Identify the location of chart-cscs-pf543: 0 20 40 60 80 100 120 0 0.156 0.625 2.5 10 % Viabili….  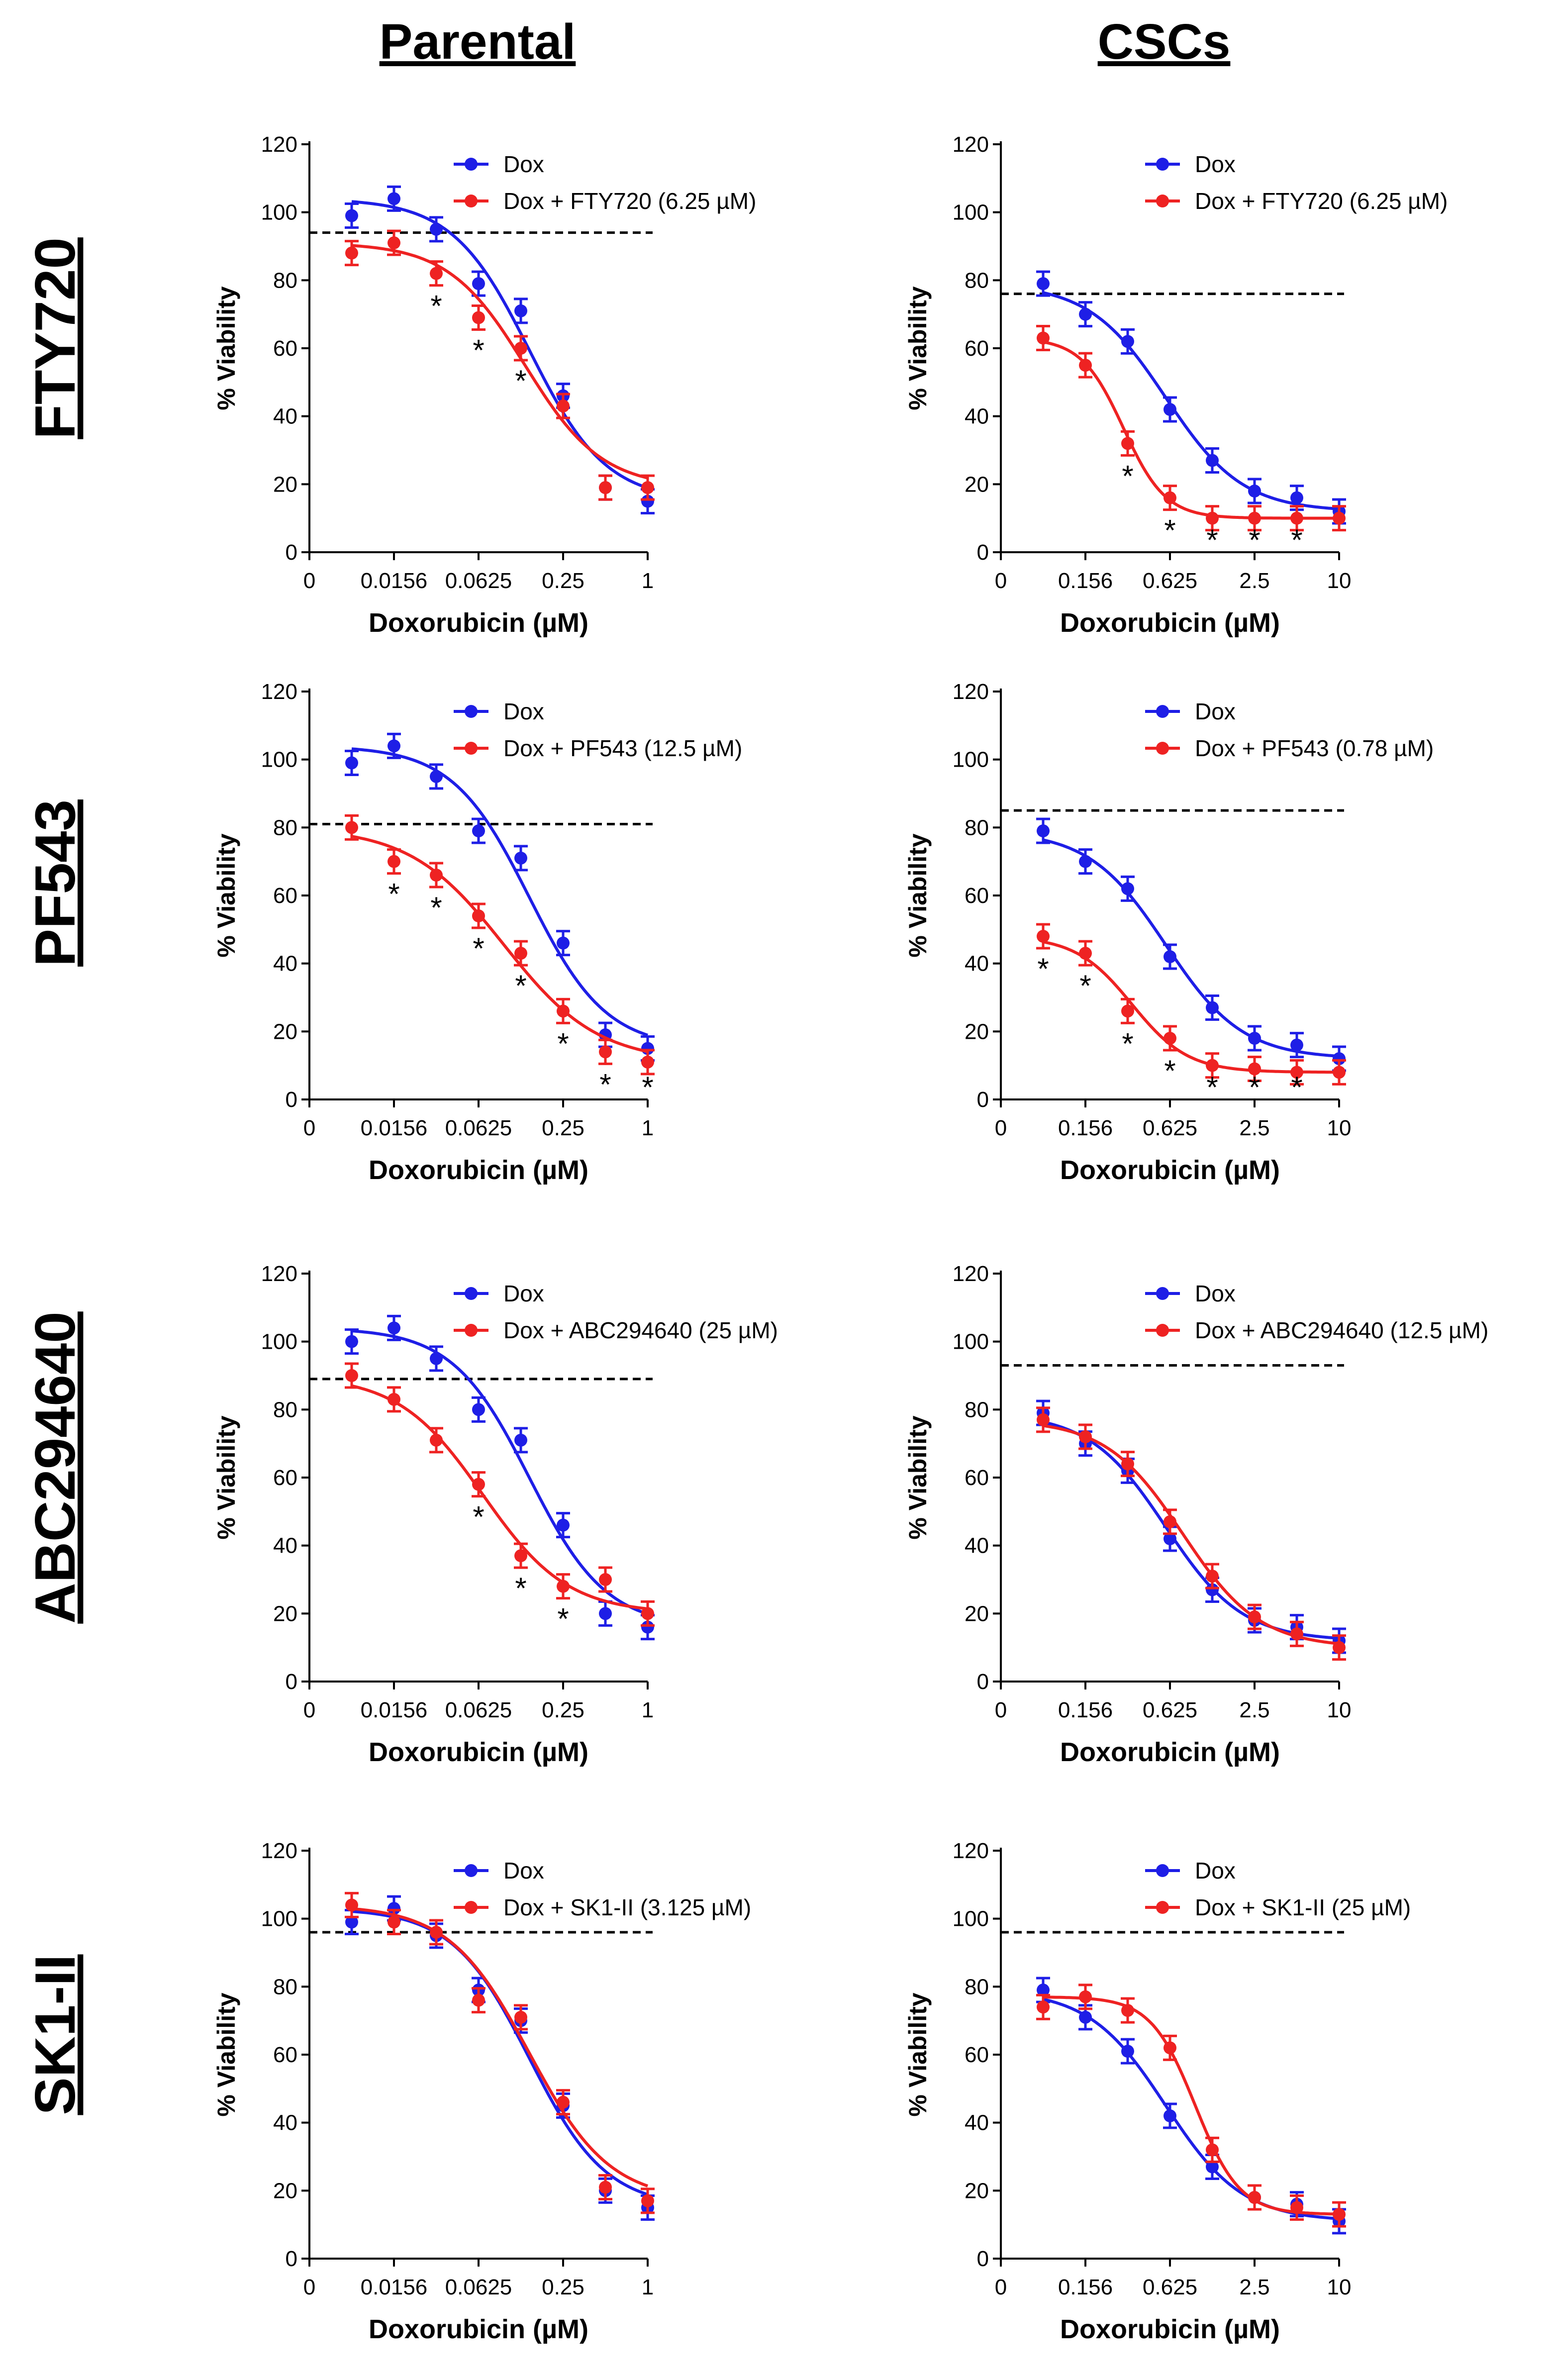
(1169, 932).